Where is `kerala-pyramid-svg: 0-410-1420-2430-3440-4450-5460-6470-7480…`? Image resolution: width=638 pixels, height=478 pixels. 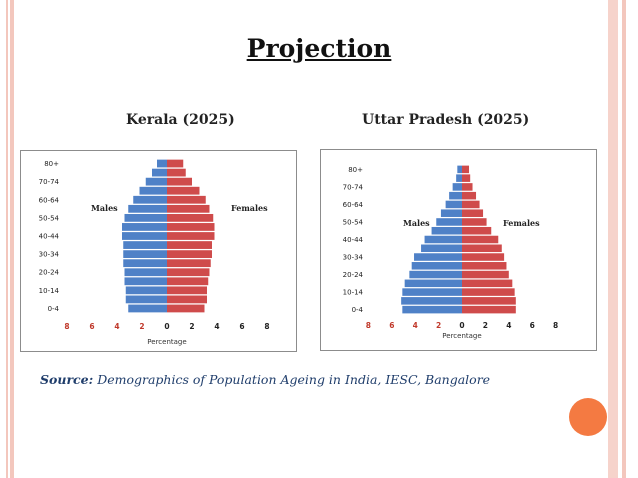
kerala-pyramid-svg: 0-410-1420-2430-3440-4450-5460-6470-7480… is located at coordinates (154, 252).